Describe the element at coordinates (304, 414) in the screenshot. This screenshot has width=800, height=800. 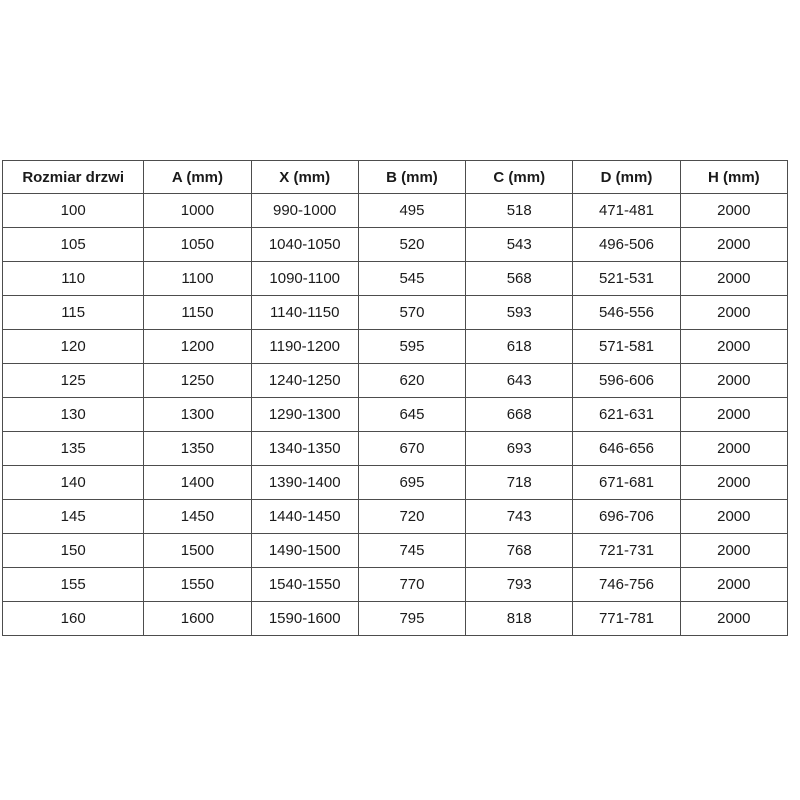
I see `table-cell: 1290-1300` at that location.